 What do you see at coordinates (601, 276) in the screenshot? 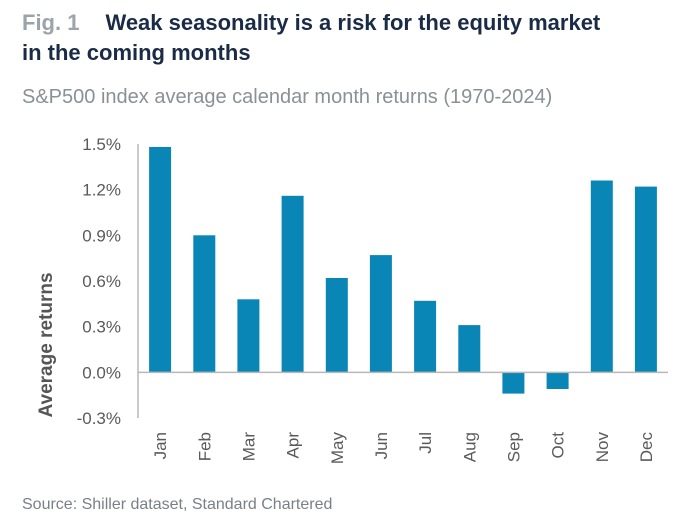
I see `bar-nov` at bounding box center [601, 276].